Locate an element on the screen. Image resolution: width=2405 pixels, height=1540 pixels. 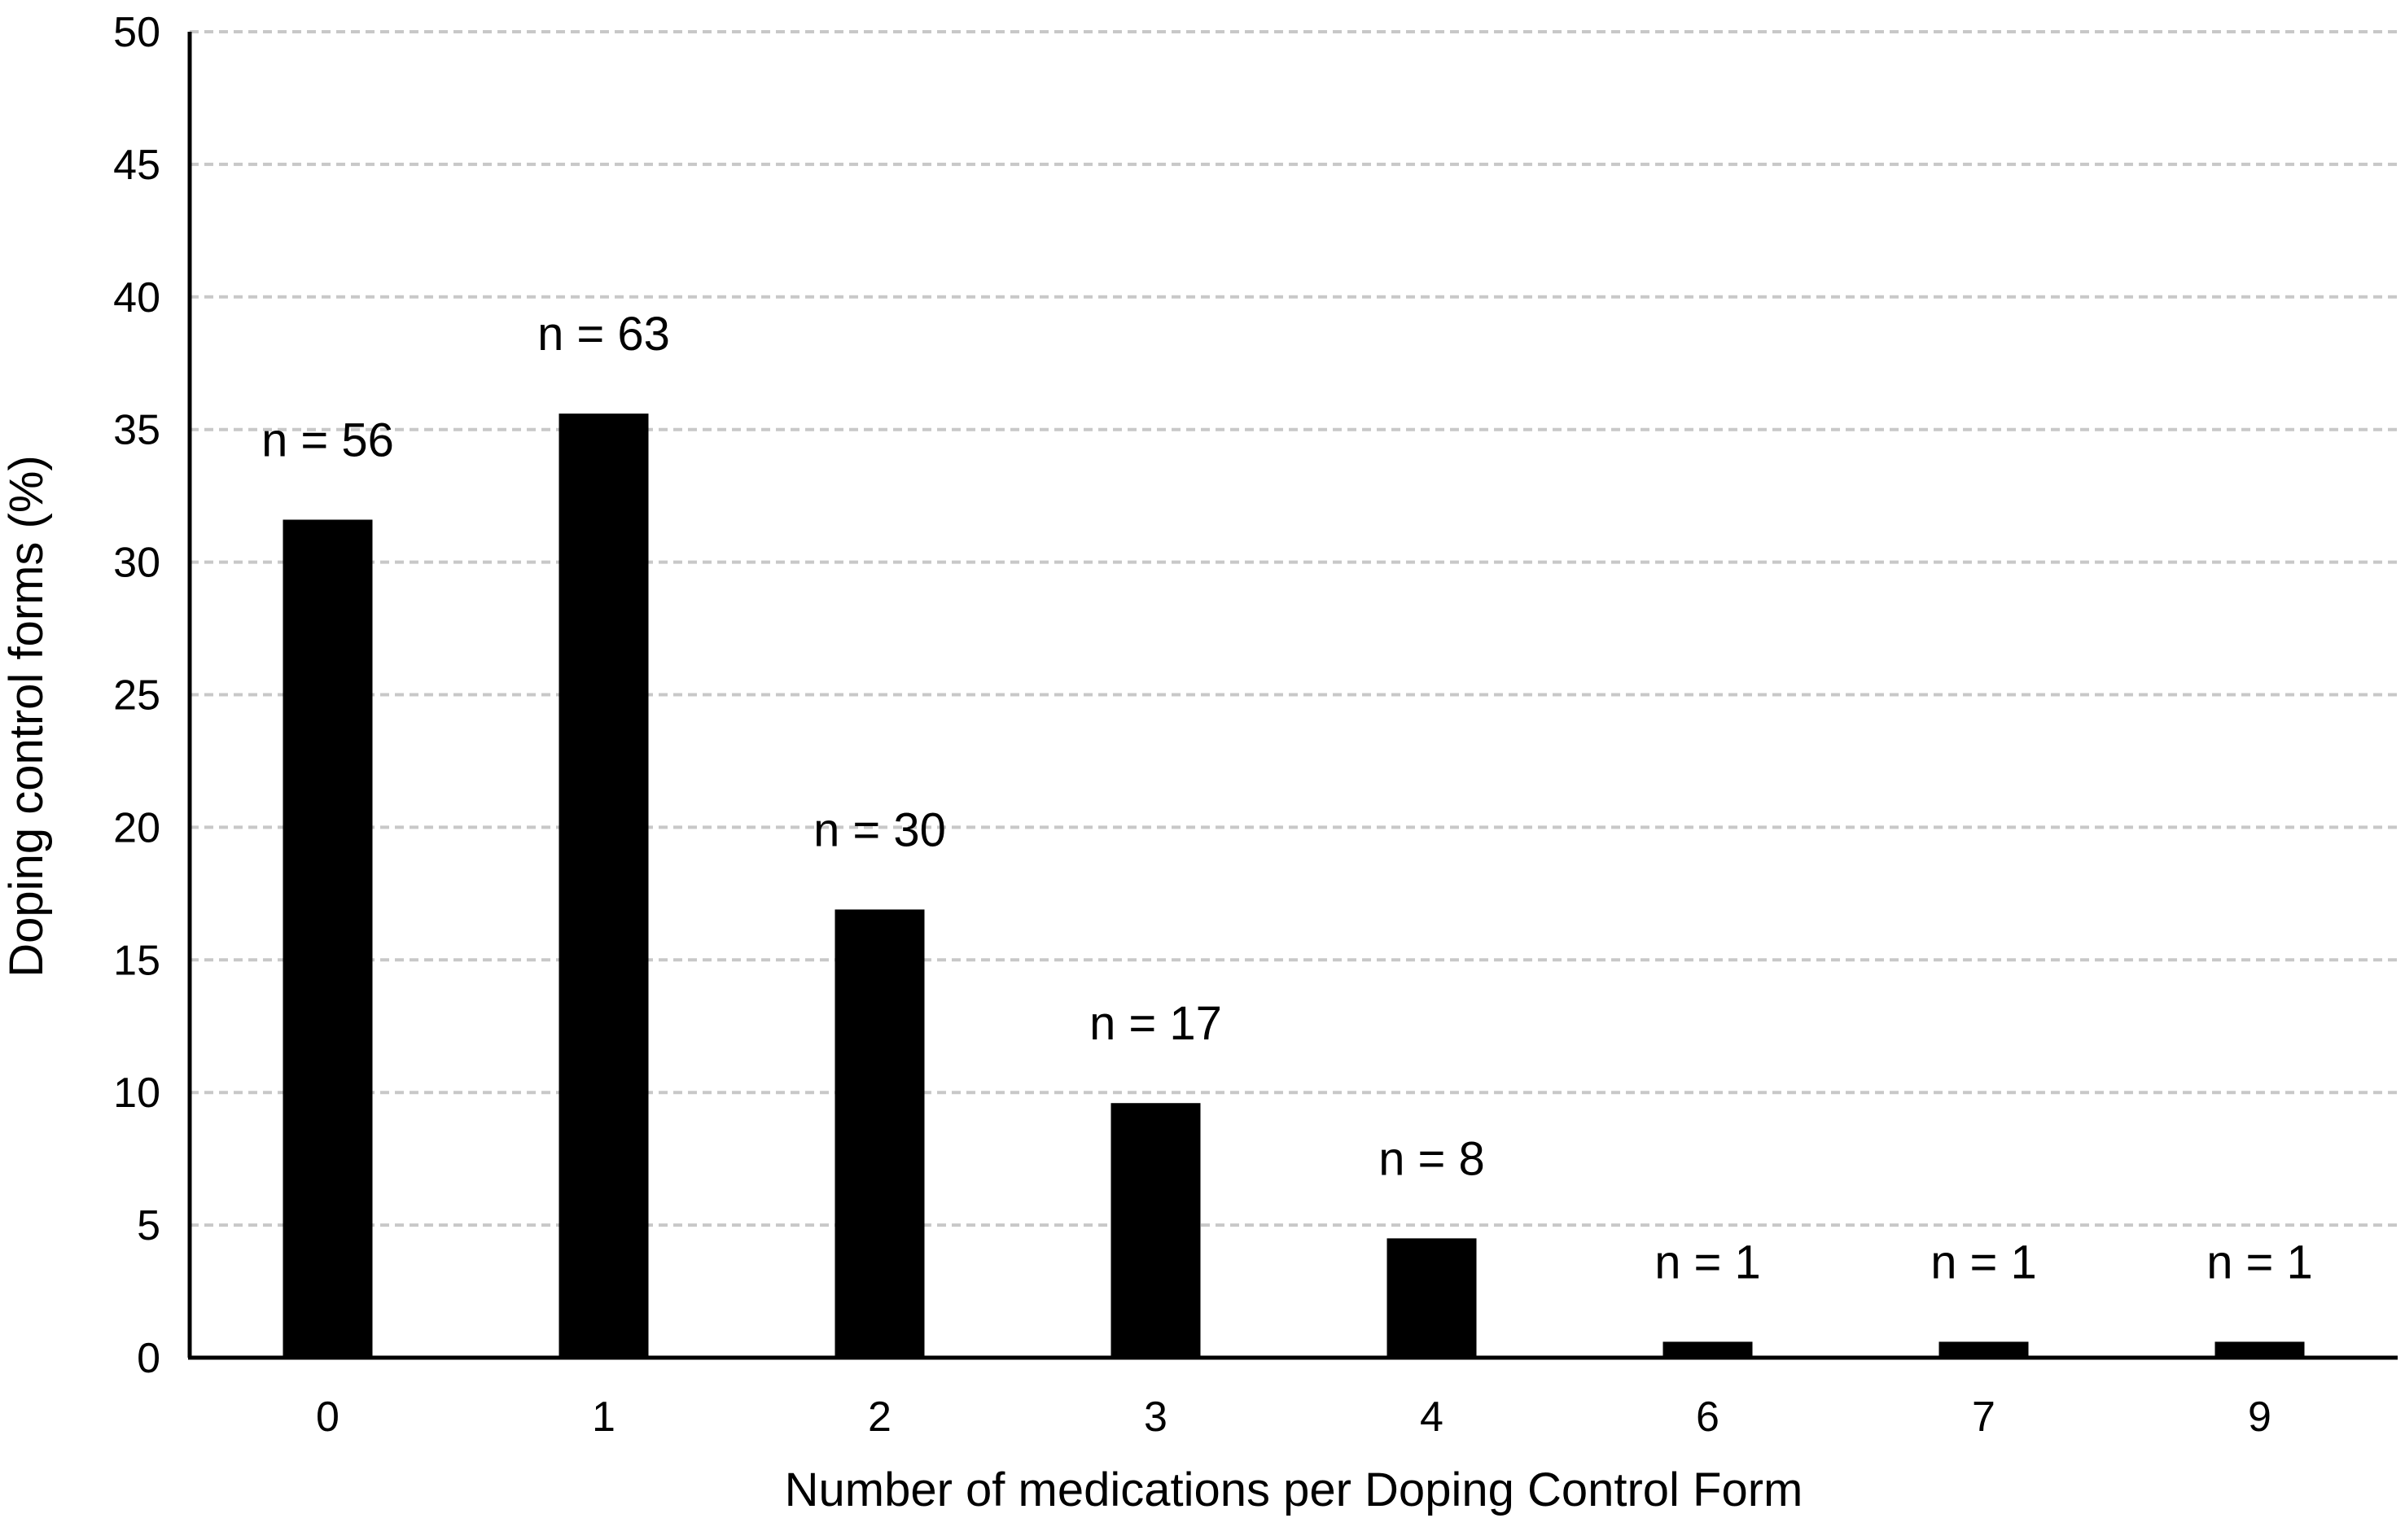
bar-label-1: n = 63 is located at coordinates (603, 334).